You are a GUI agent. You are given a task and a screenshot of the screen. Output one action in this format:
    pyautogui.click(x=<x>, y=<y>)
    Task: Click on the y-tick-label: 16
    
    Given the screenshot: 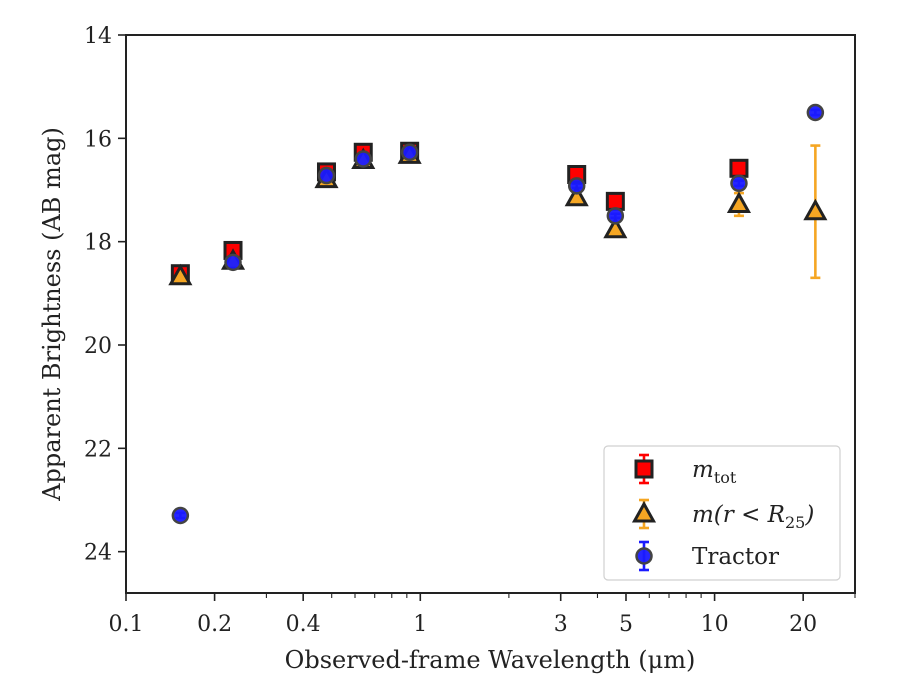 What is the action you would take?
    pyautogui.click(x=98, y=139)
    